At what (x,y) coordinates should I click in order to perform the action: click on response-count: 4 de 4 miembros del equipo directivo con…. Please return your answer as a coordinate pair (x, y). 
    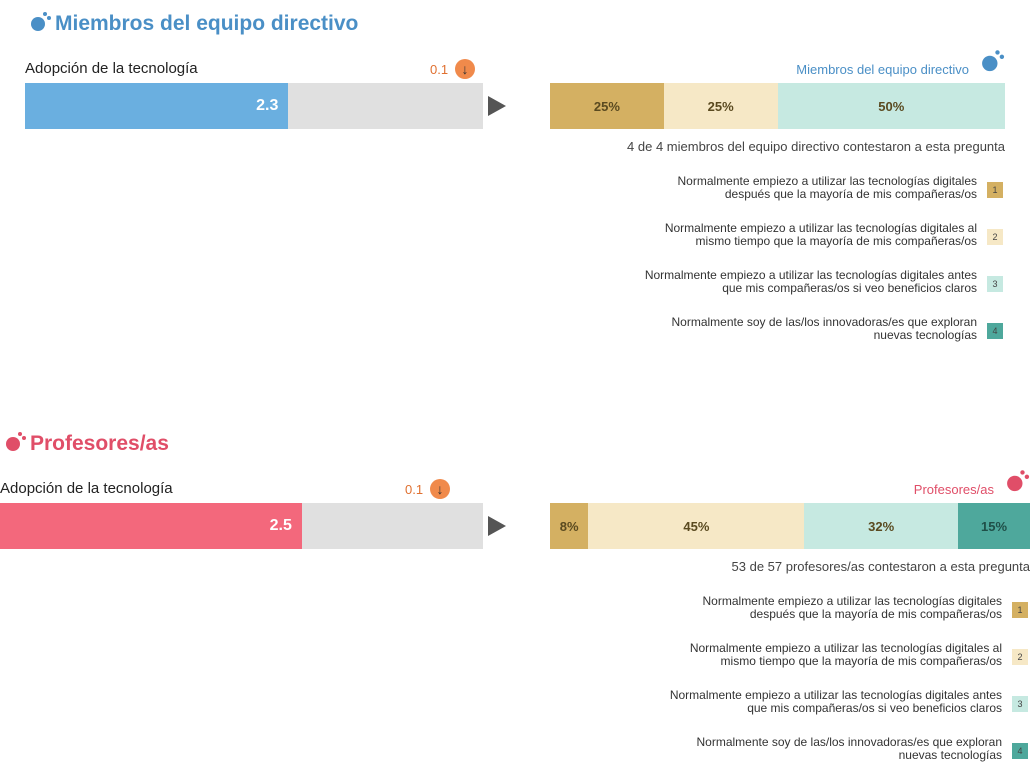
    Looking at the image, I should click on (816, 146).